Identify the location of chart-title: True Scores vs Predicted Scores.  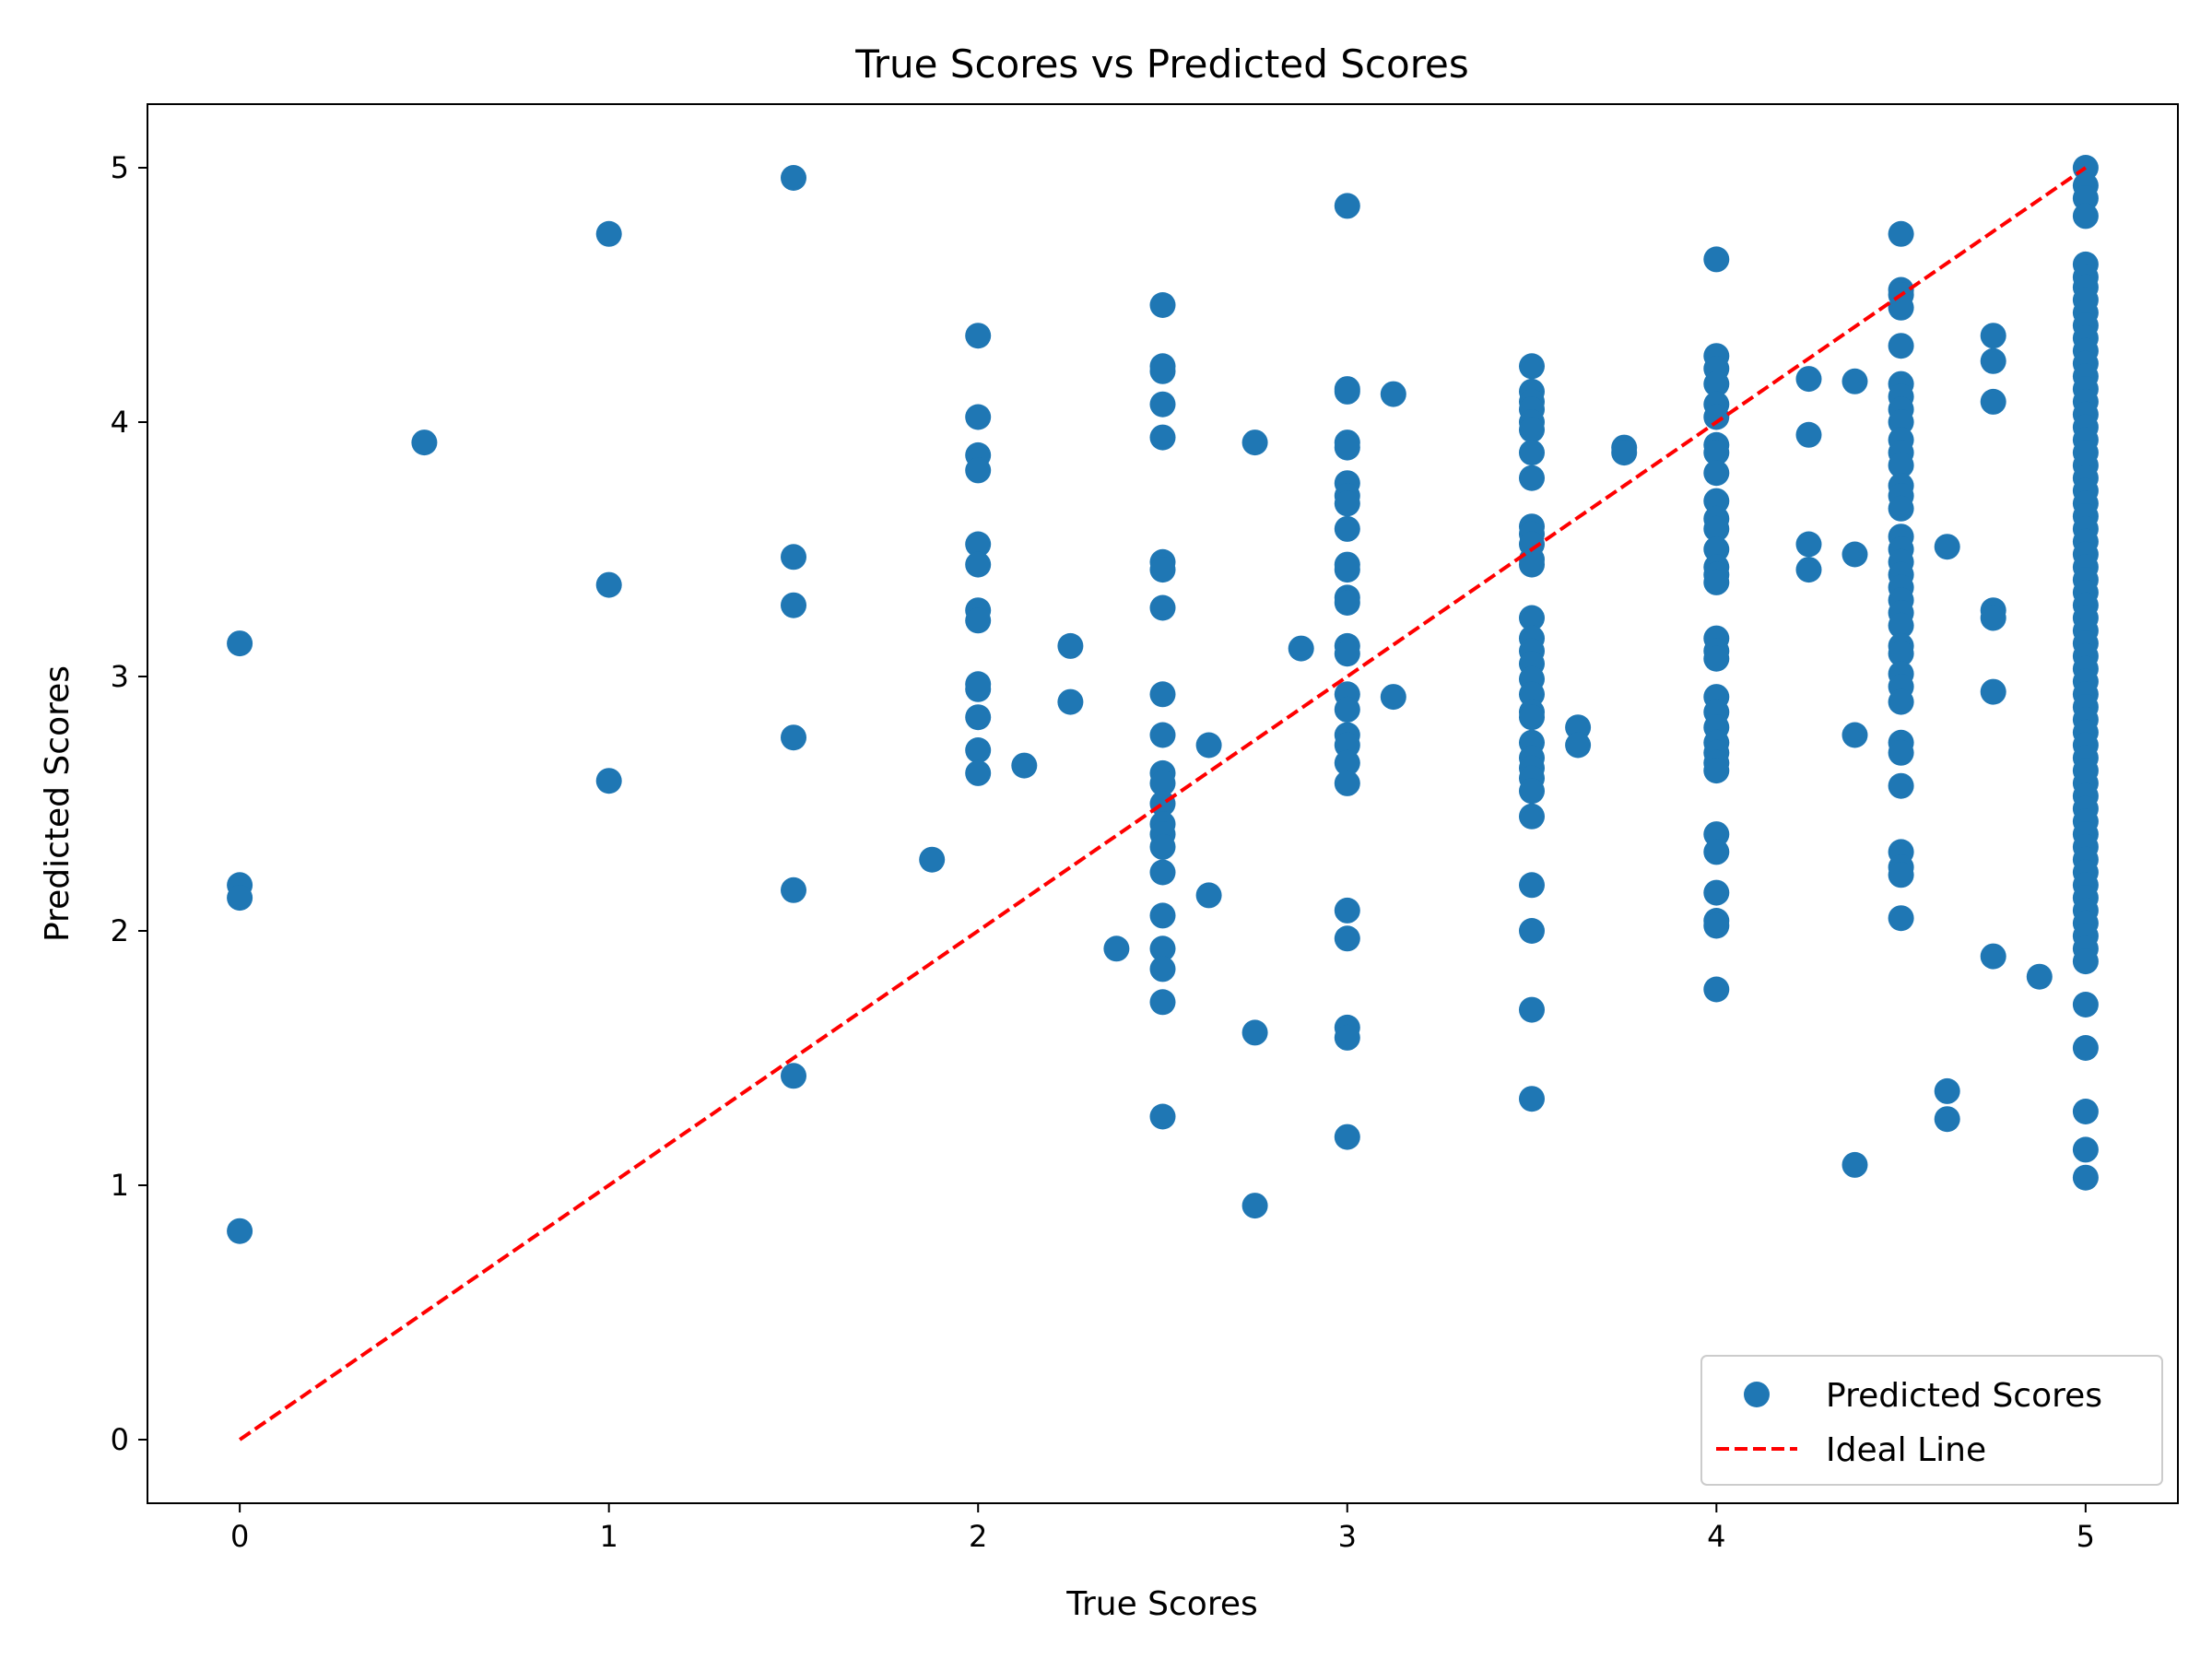
(1161, 64).